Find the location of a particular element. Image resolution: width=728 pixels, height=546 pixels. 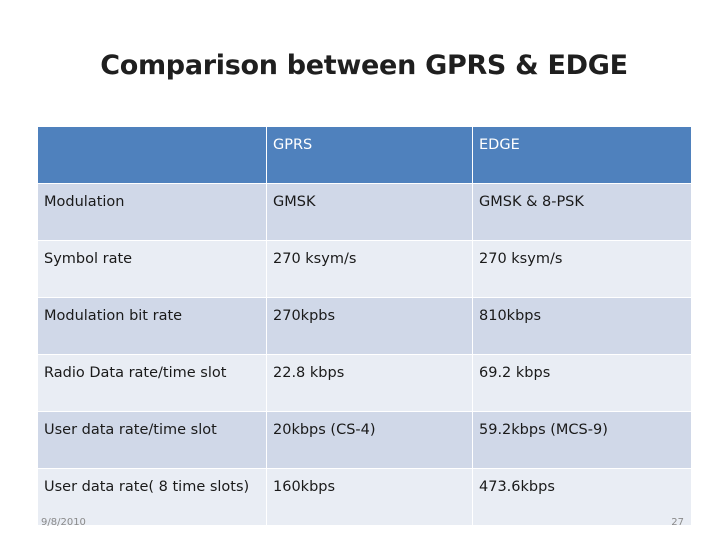

gprs-cell: 20kbps (CS-4) is located at coordinates (369, 440).